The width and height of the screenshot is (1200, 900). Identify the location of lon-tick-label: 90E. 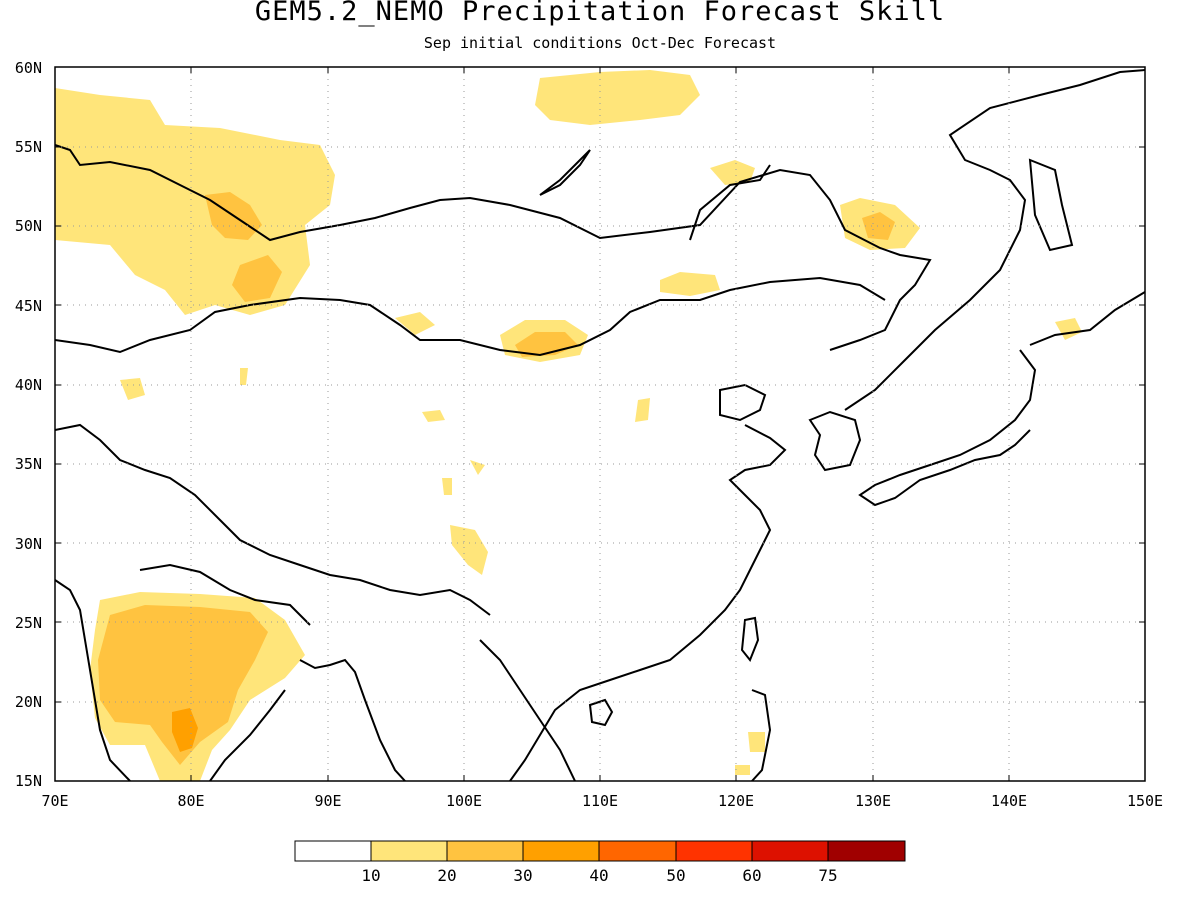
(327, 801).